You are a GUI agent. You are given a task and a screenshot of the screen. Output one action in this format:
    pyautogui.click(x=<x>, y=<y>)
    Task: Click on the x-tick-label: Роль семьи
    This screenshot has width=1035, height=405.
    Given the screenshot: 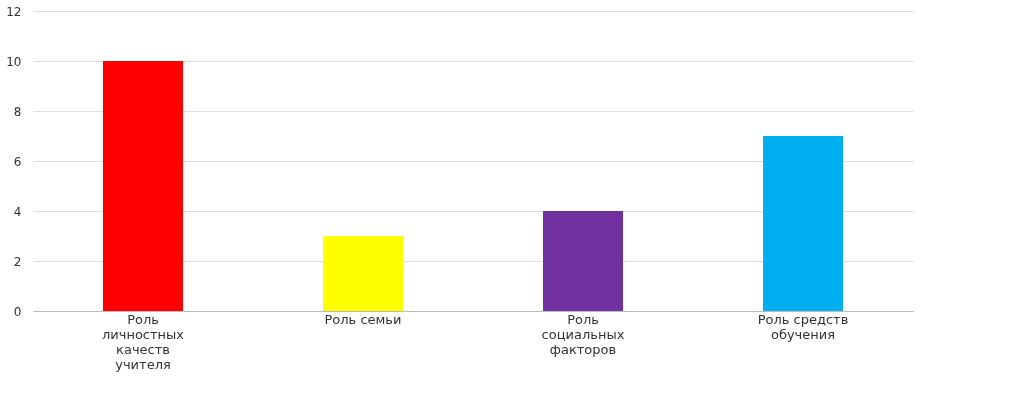 What is the action you would take?
    pyautogui.click(x=363, y=319)
    